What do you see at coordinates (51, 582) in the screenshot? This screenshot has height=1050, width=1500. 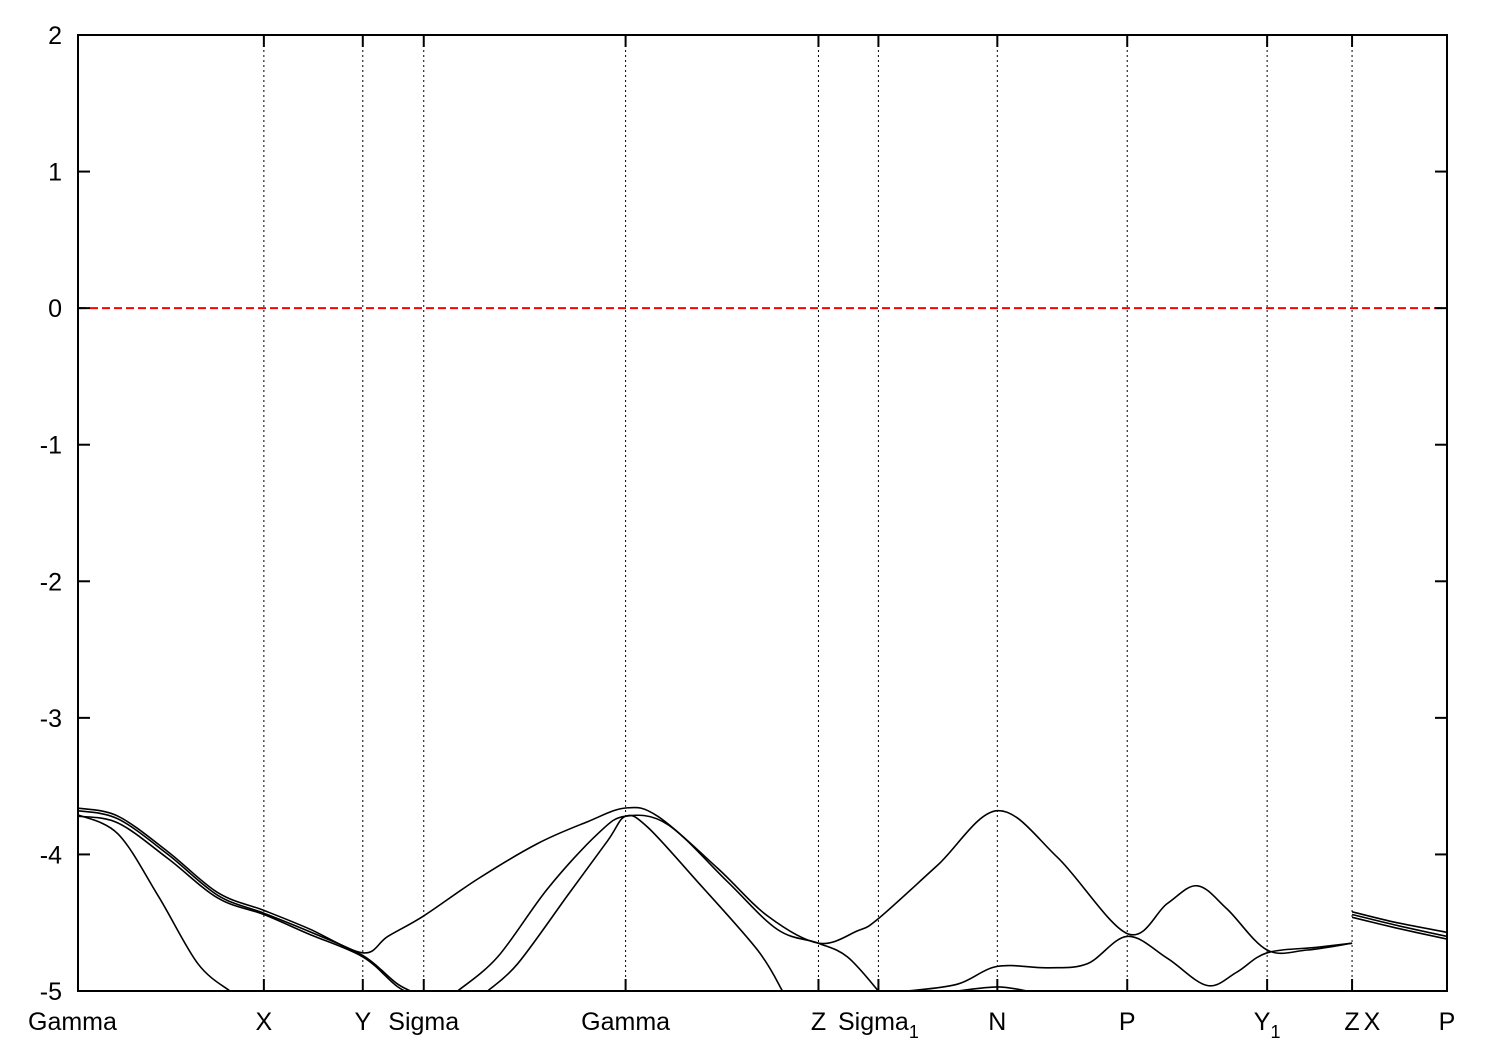 I see `y-tick-label: -2` at bounding box center [51, 582].